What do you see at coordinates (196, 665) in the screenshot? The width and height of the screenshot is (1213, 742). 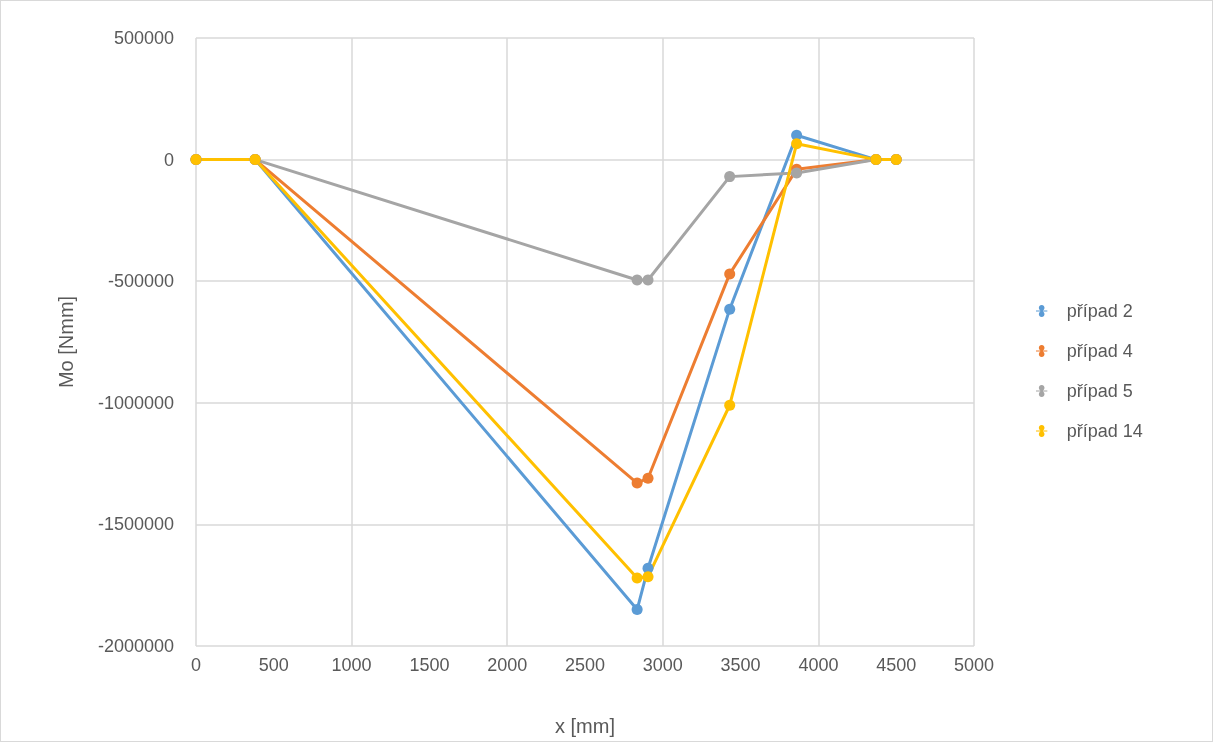 I see `x-tick-label: 0` at bounding box center [196, 665].